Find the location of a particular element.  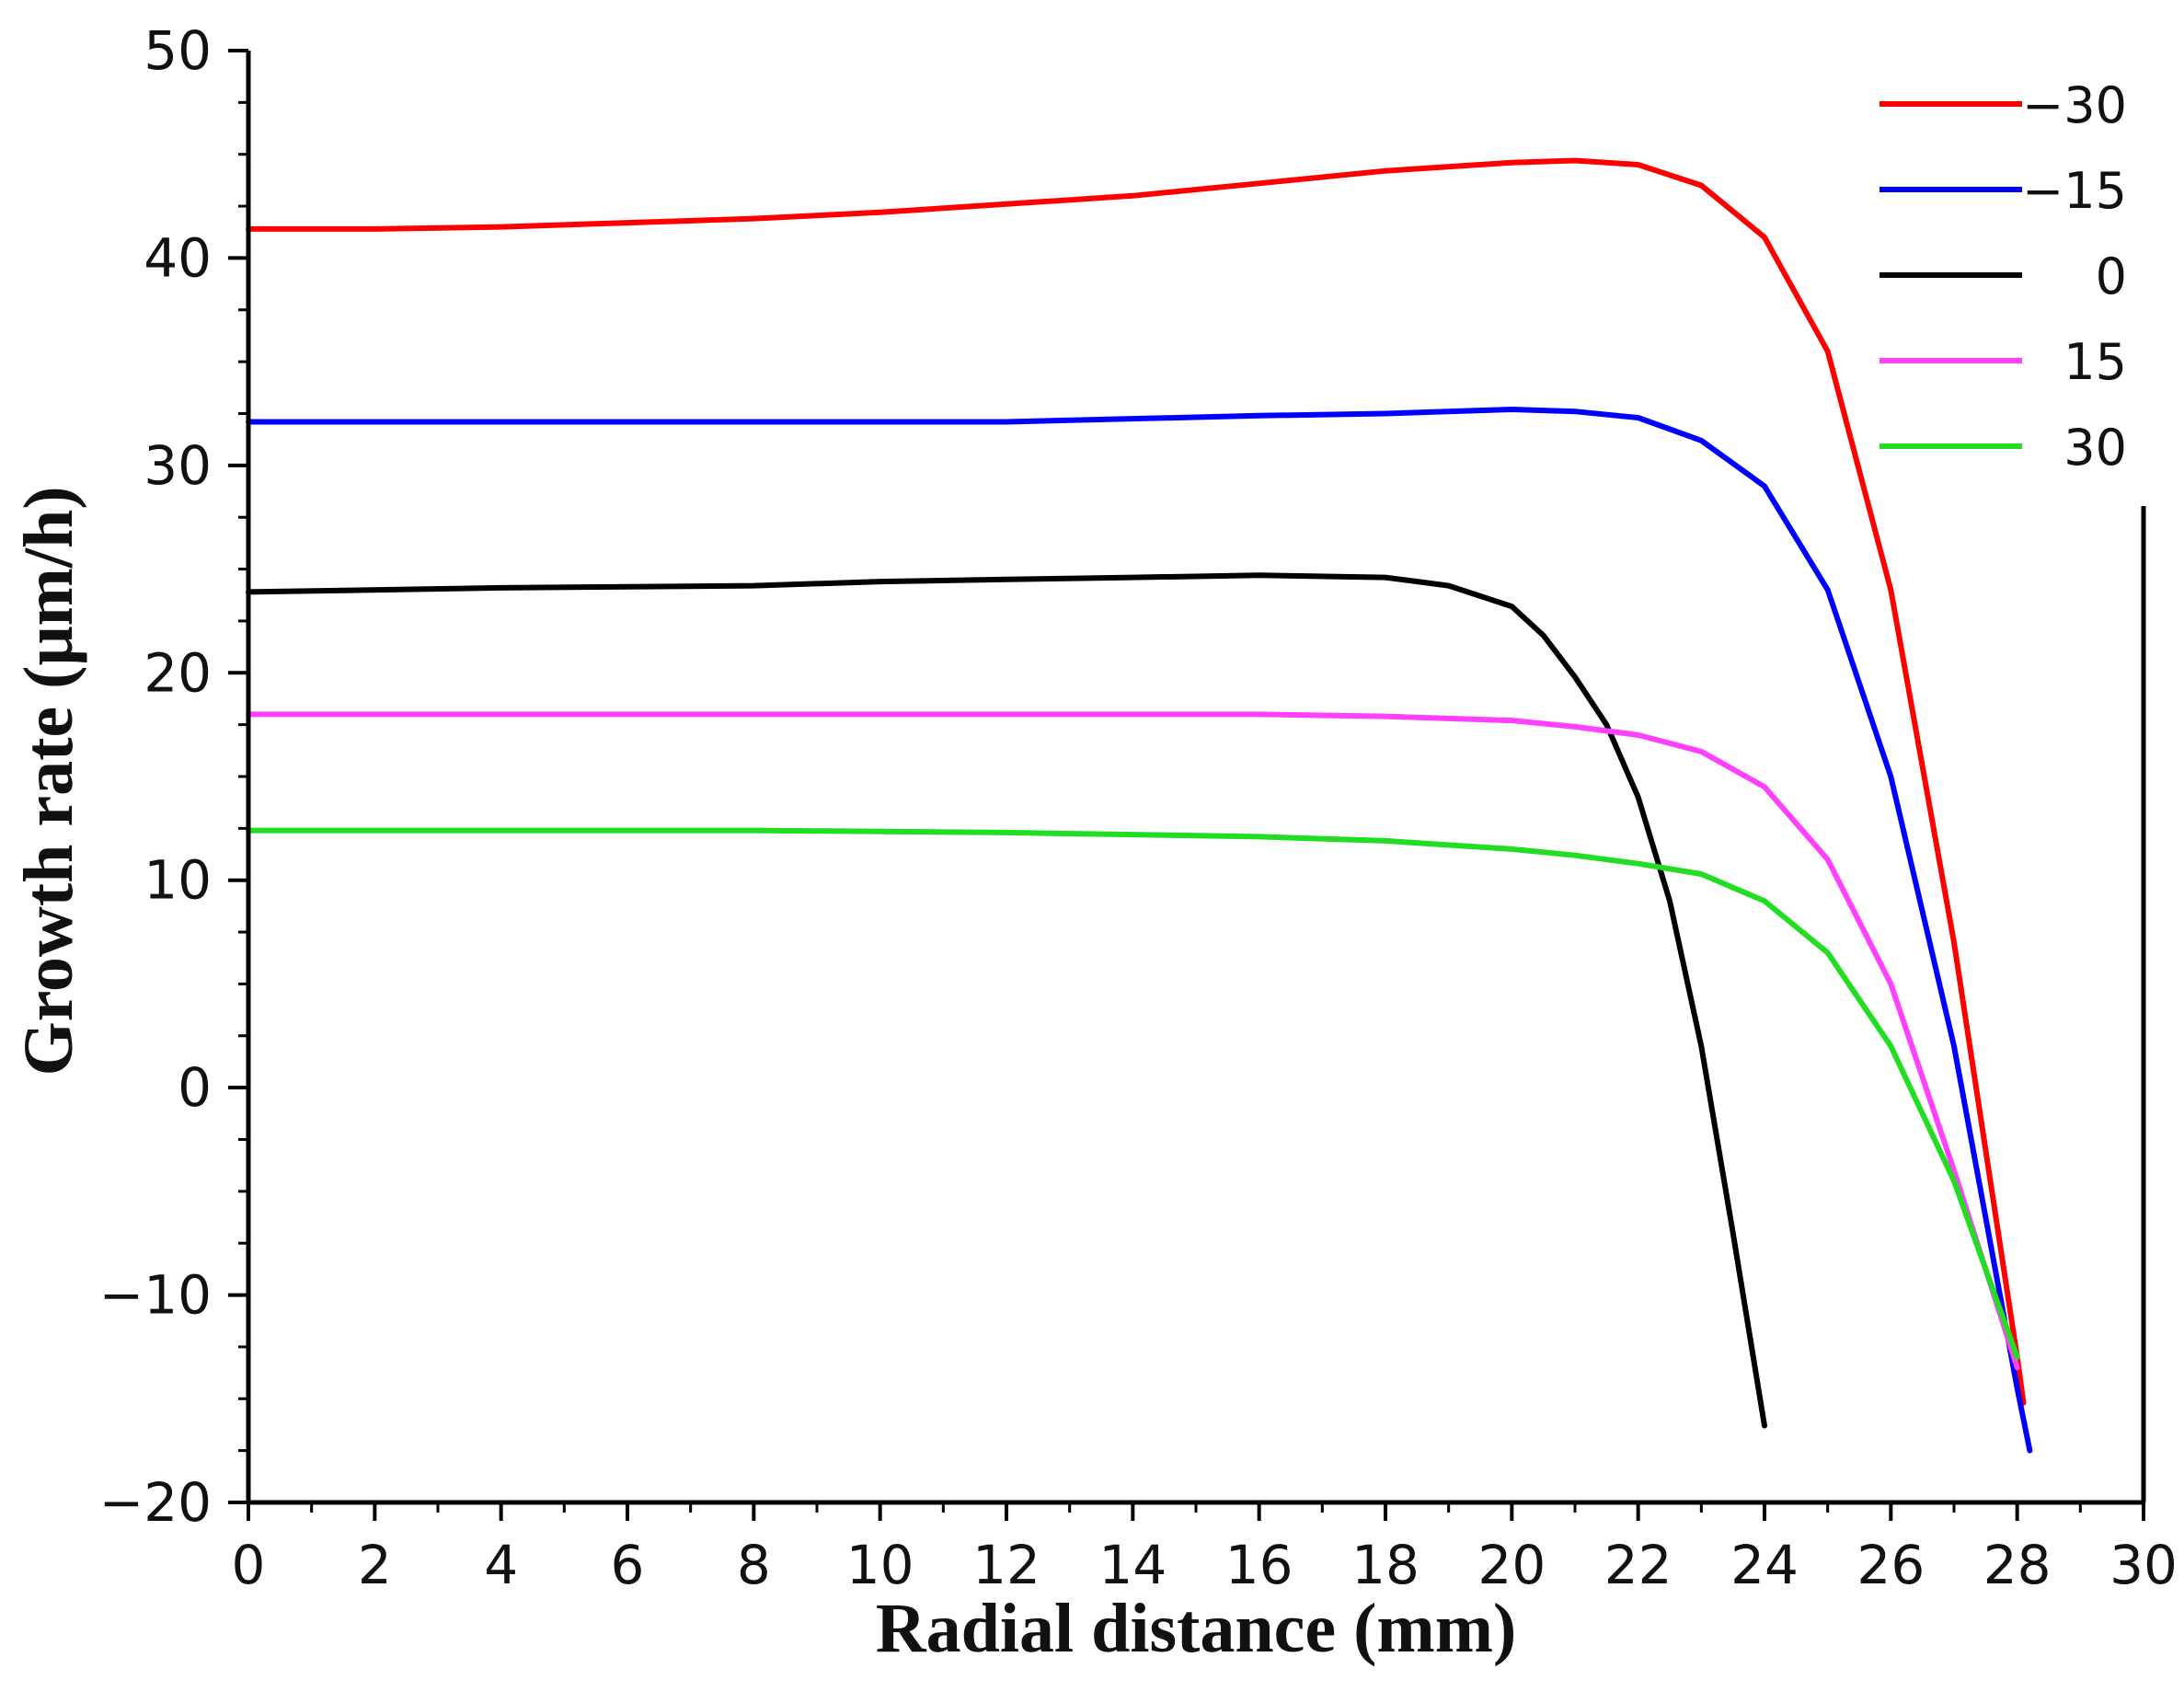

x-tick-label: 26 is located at coordinates (1890, 1565).